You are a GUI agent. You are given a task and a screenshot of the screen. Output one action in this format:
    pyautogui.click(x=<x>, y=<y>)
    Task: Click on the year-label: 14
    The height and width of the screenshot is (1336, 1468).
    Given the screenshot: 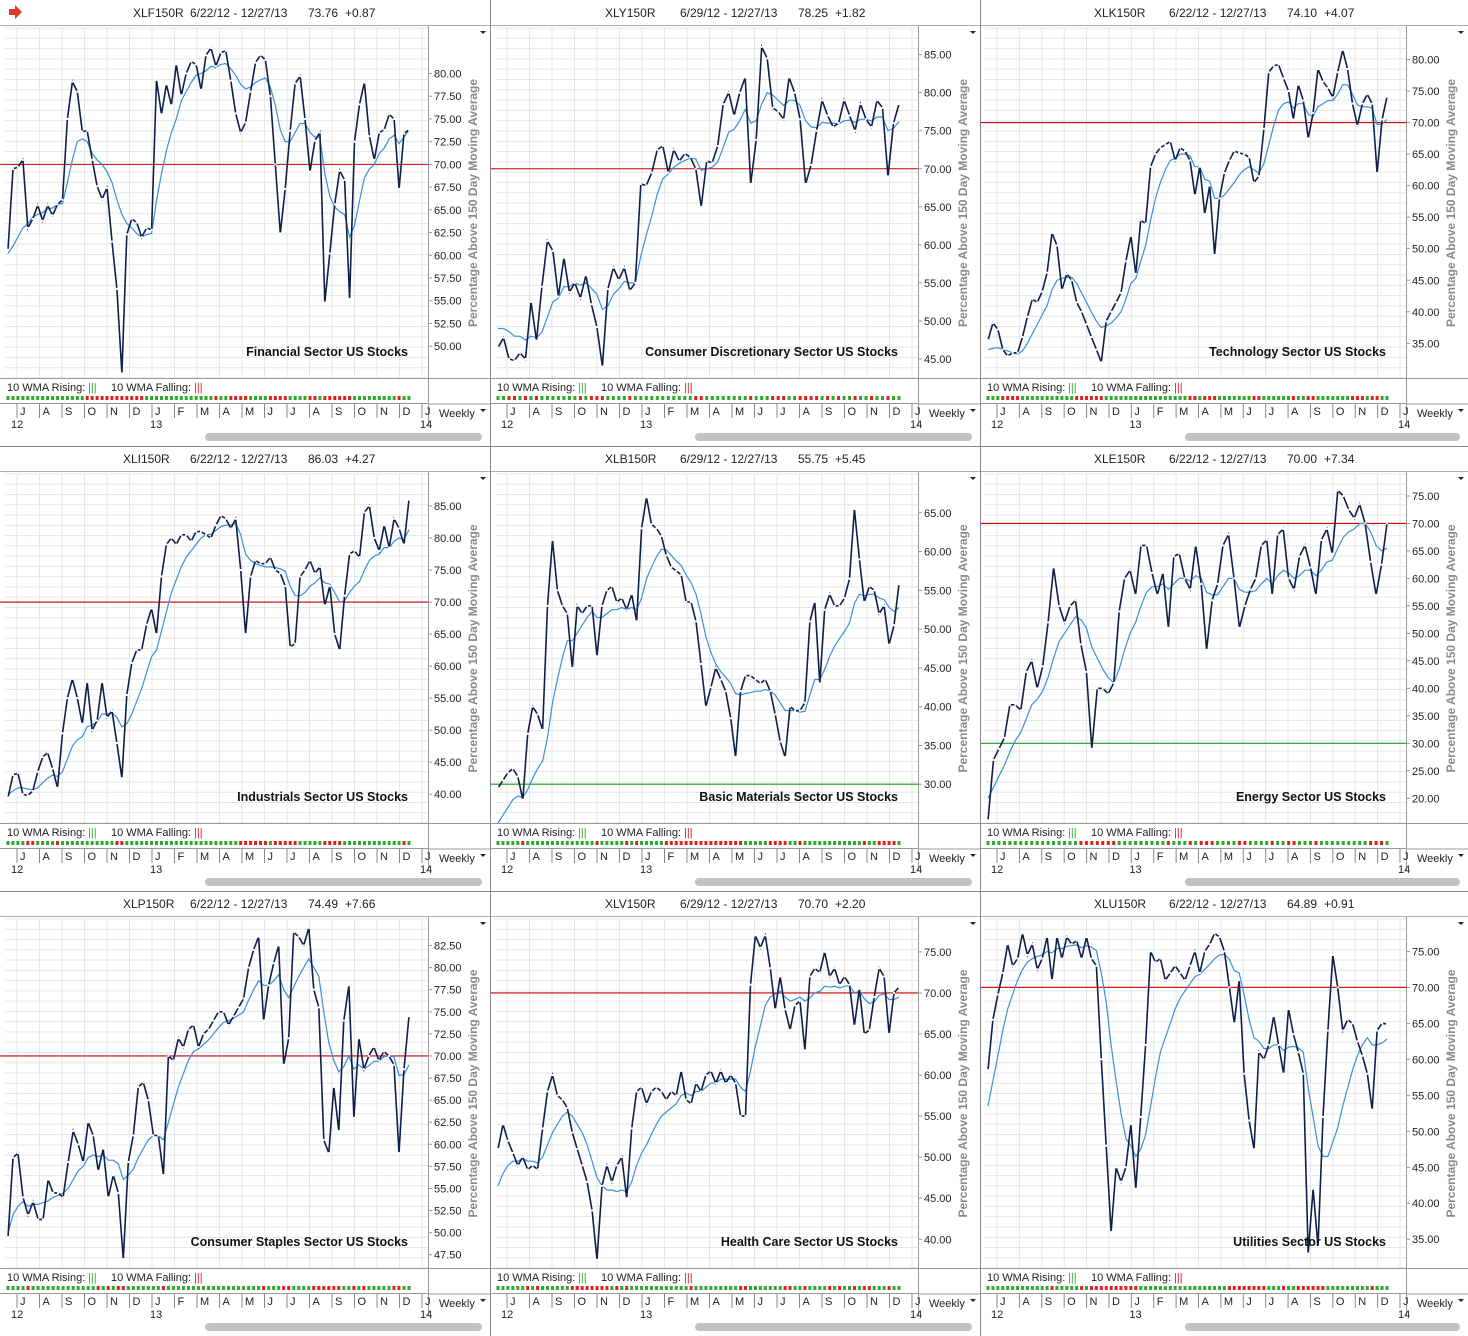 What is the action you would take?
    pyautogui.click(x=1404, y=870)
    